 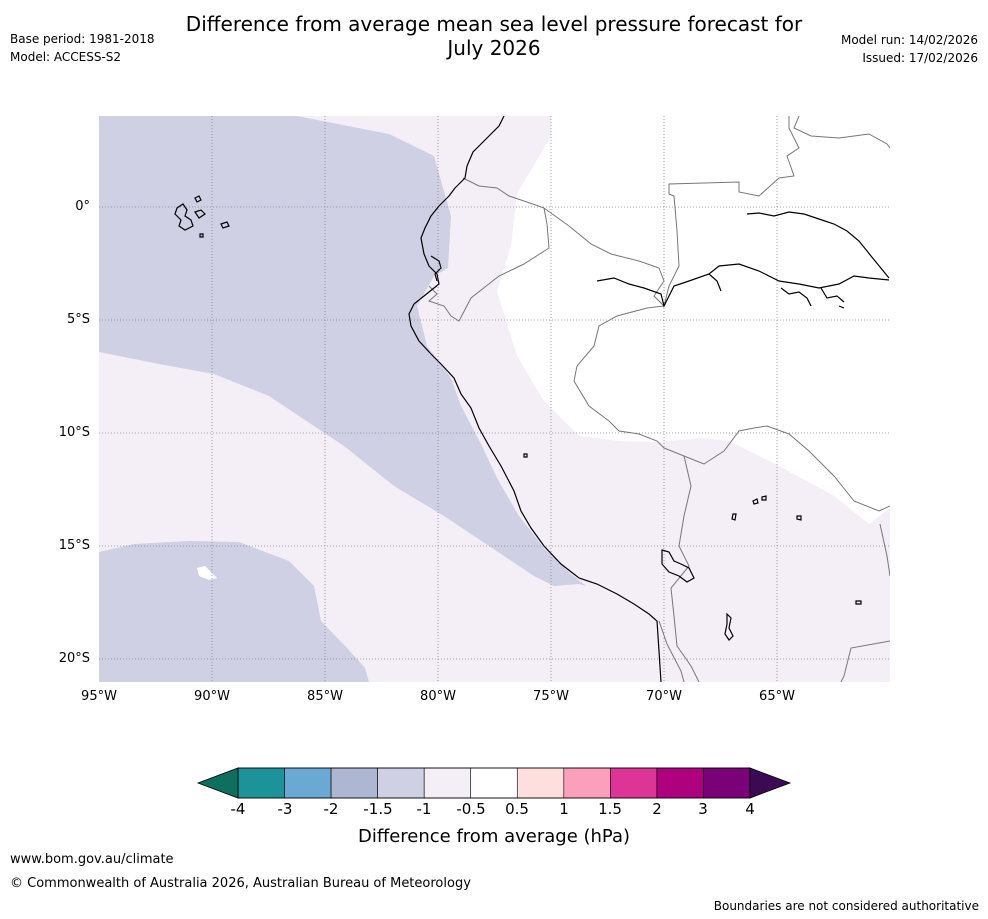 What do you see at coordinates (198, 199) in the screenshot?
I see `island-galapagos-fernandina` at bounding box center [198, 199].